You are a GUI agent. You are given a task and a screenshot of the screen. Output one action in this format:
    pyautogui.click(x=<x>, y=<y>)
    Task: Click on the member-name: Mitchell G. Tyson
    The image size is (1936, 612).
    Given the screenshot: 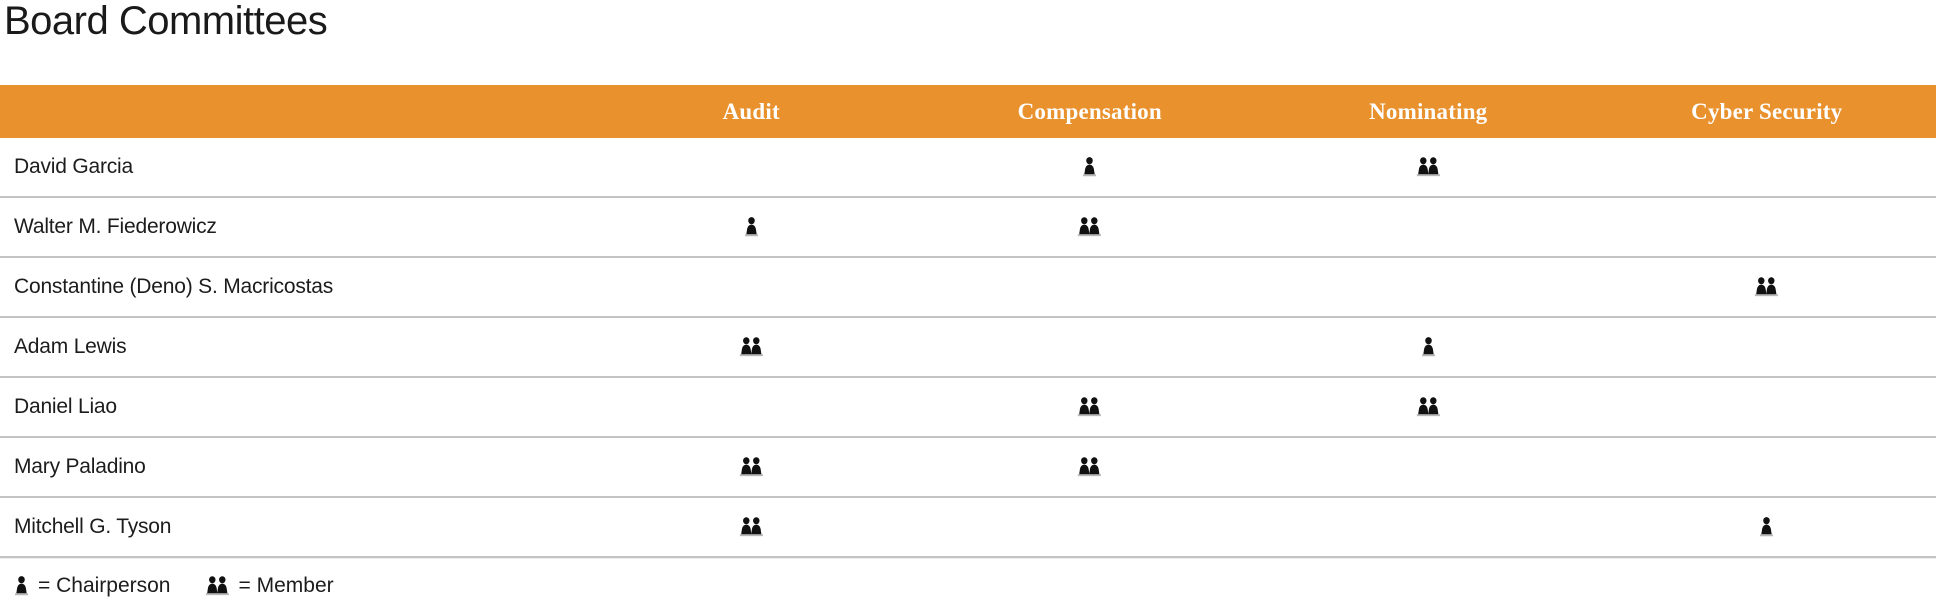 What is the action you would take?
    pyautogui.click(x=93, y=526)
    